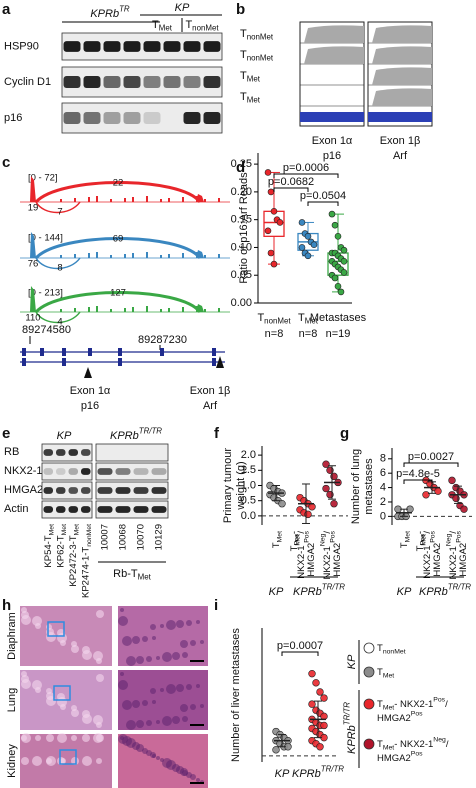  I want to click on legend-text: TMet- NKX2-1Neg/, so click(413, 743).